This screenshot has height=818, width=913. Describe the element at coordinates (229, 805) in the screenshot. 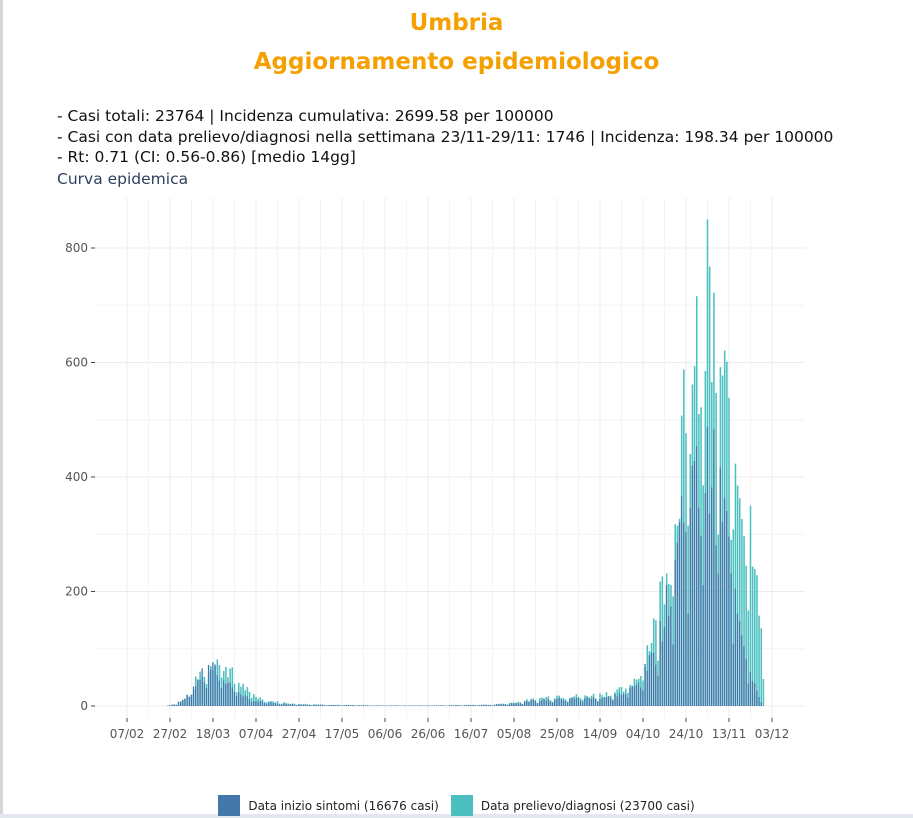

I see `legend-swatch-symptom-onset` at that location.